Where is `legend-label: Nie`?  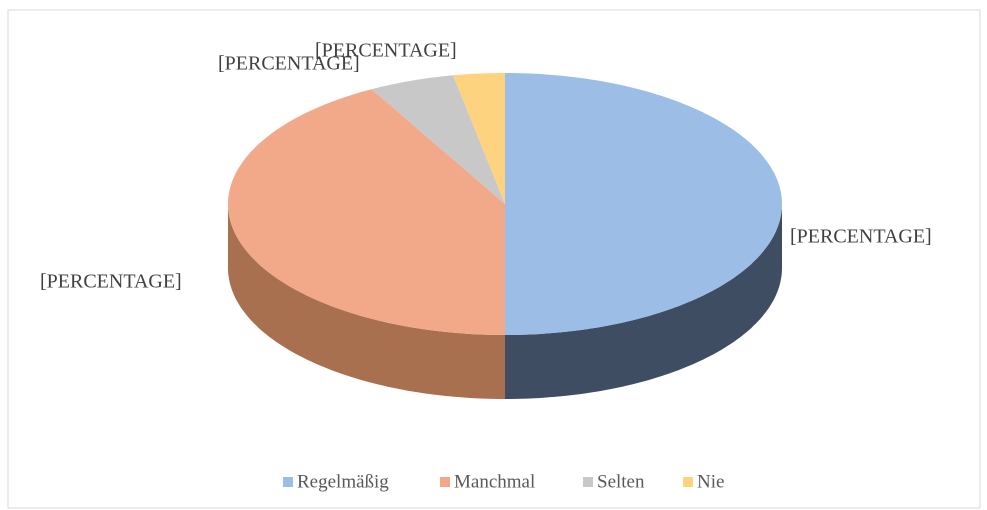 legend-label: Nie is located at coordinates (710, 481).